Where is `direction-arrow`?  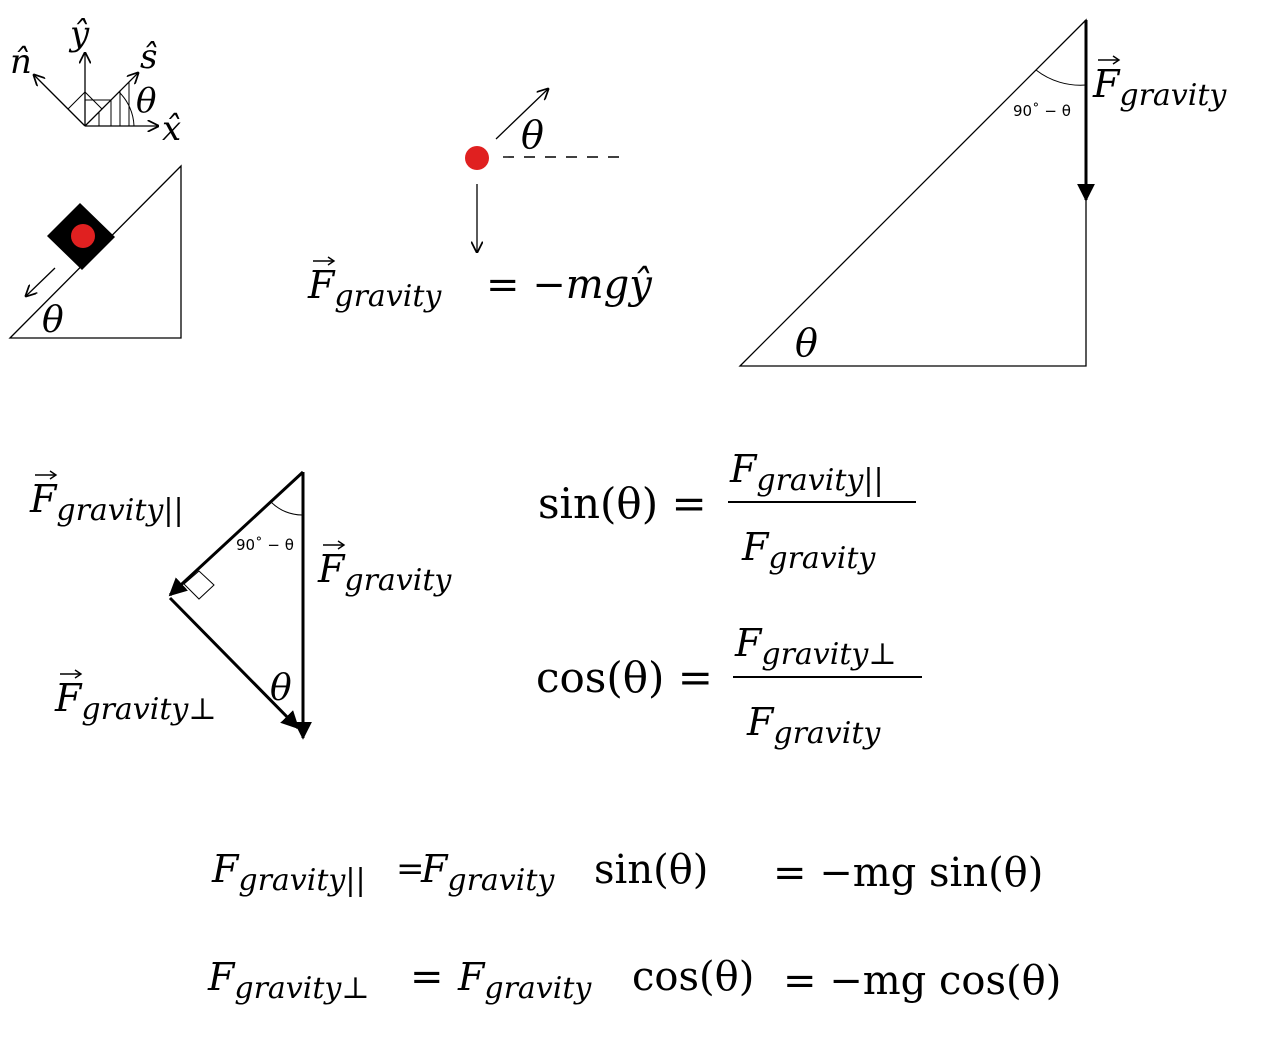
direction-arrow is located at coordinates (521, 114).